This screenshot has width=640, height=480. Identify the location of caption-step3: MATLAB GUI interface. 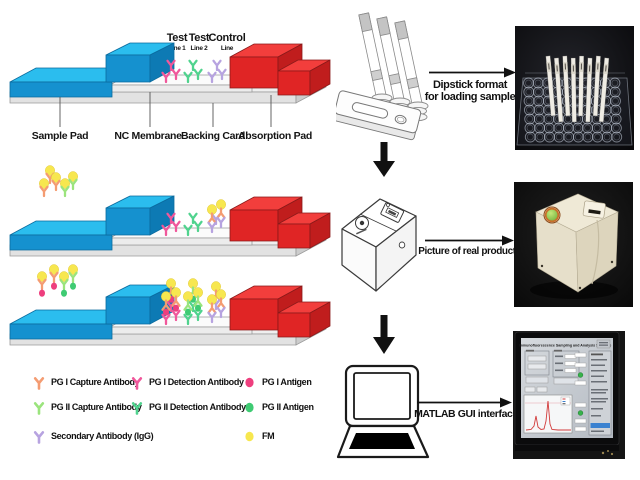
(466, 414).